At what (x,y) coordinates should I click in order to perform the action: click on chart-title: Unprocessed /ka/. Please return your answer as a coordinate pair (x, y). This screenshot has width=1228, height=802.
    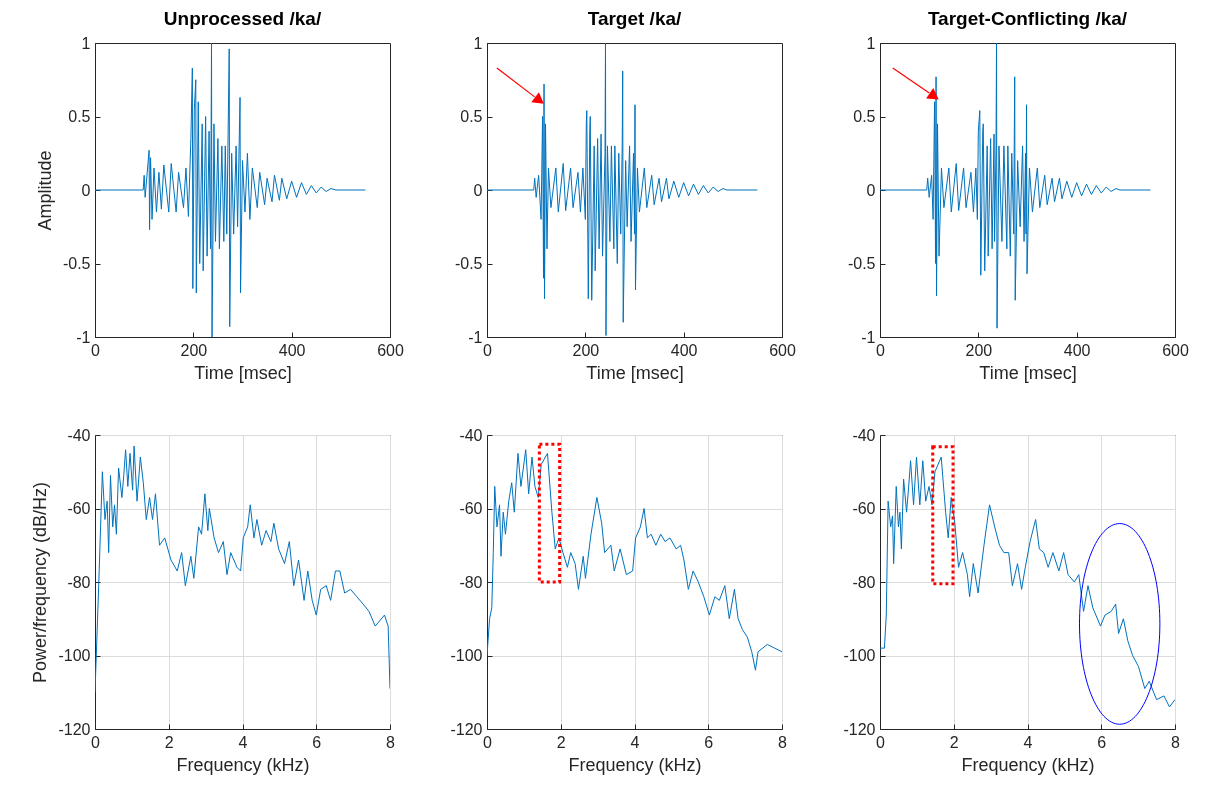
    Looking at the image, I should click on (242, 18).